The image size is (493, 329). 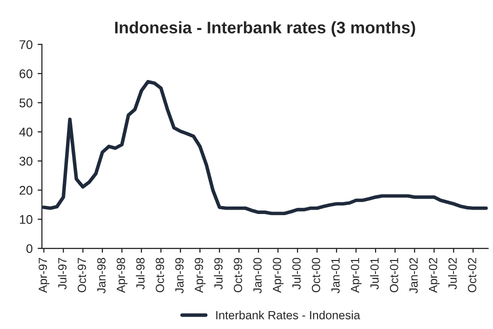 I want to click on x-tick-label: Apr-97, so click(x=44, y=275).